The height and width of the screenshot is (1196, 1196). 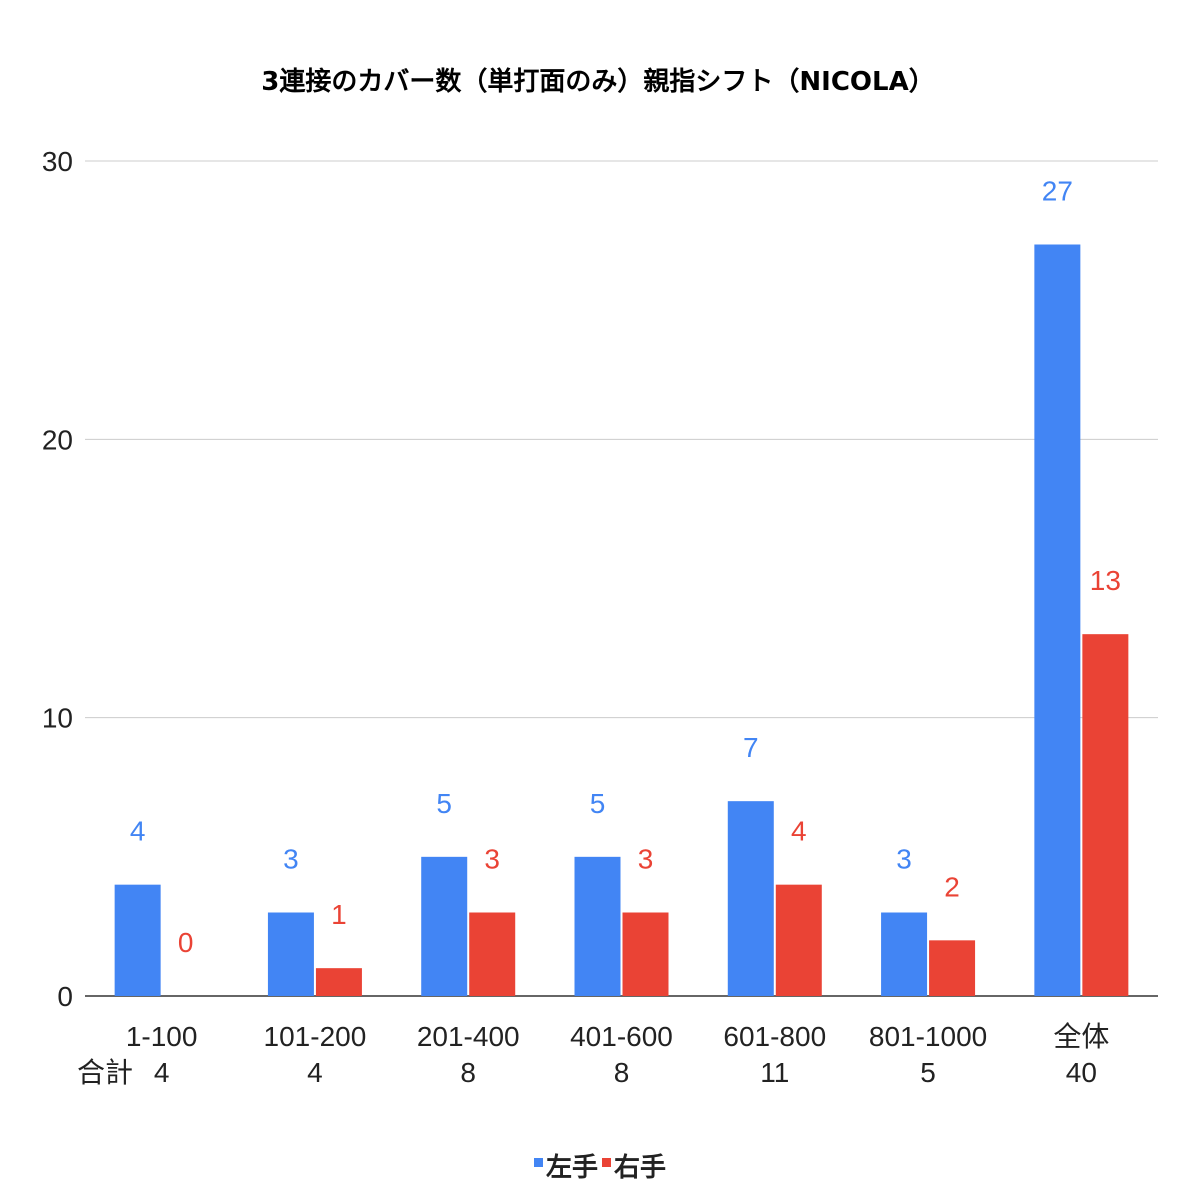 I want to click on data-label: 27, so click(x=1057, y=191).